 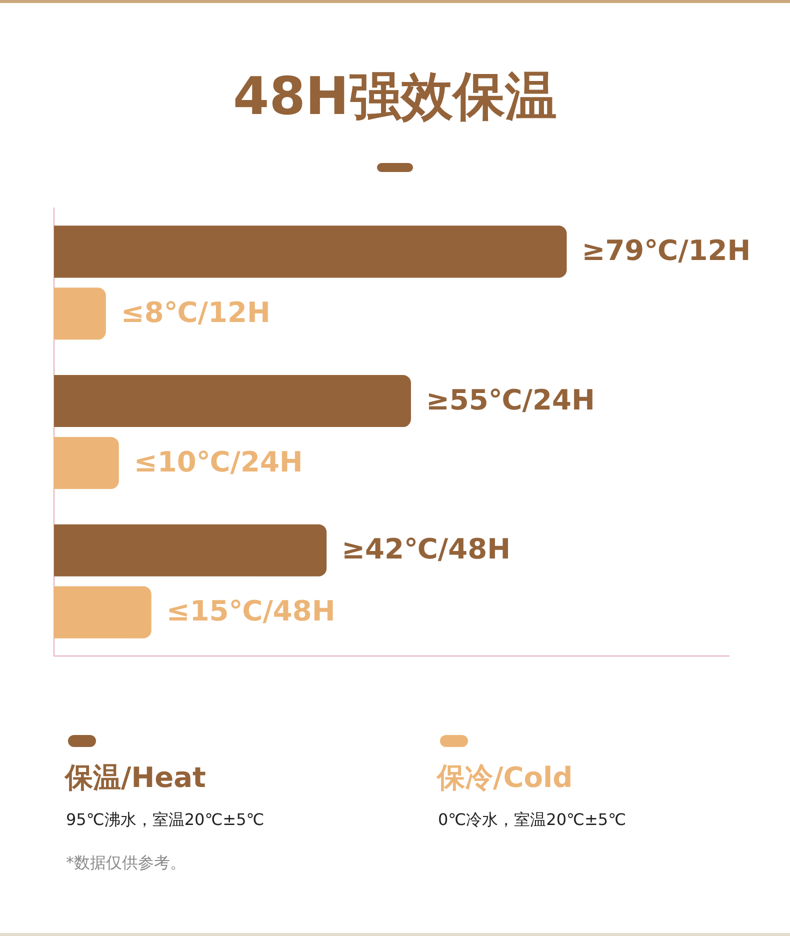 I want to click on chart-title: 48H强效保温, so click(x=395, y=97).